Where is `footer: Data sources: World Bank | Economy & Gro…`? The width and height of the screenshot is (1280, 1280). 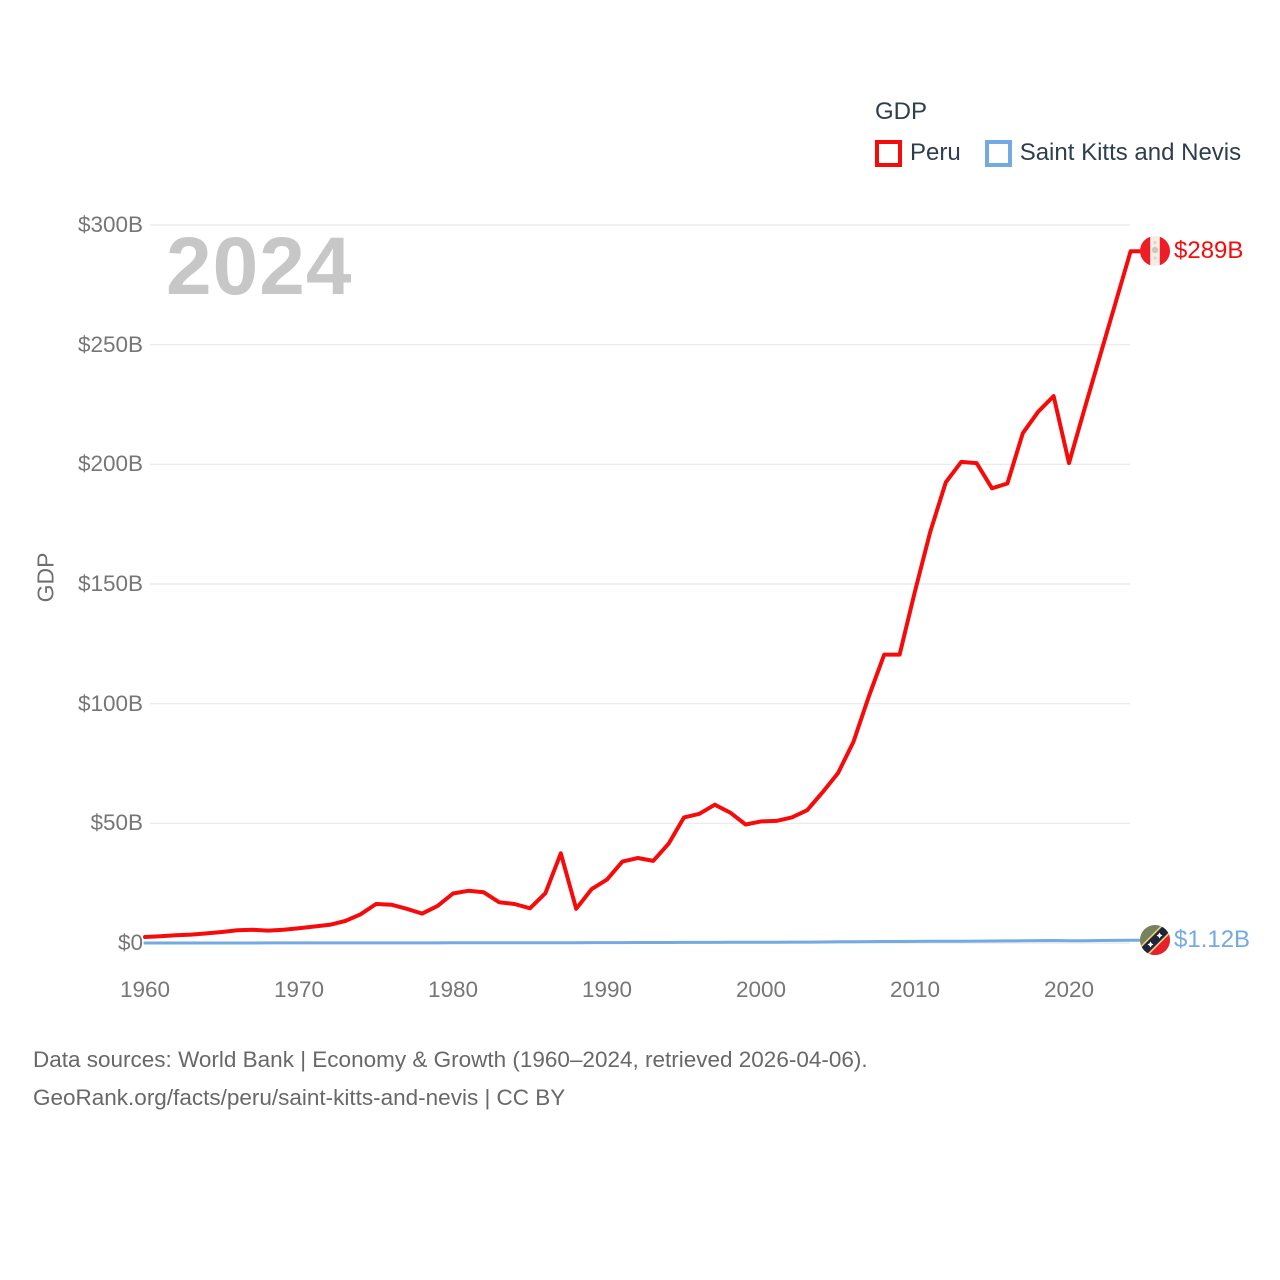 footer: Data sources: World Bank | Economy & Gro… is located at coordinates (450, 1079).